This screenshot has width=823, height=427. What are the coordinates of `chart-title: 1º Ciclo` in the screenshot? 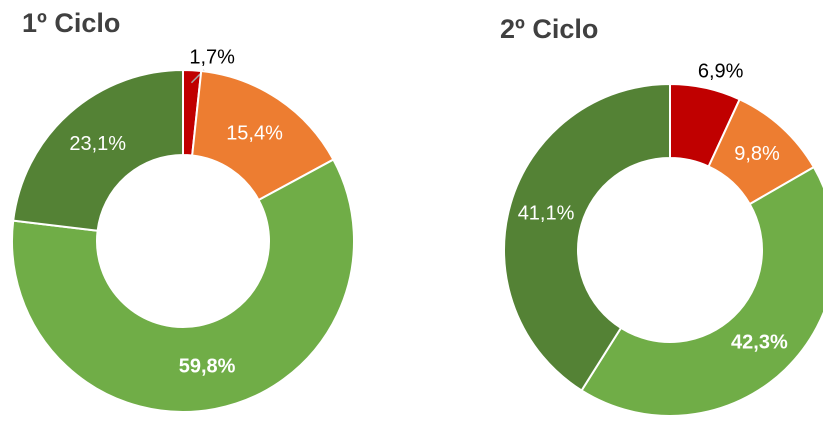 It's located at (71, 23).